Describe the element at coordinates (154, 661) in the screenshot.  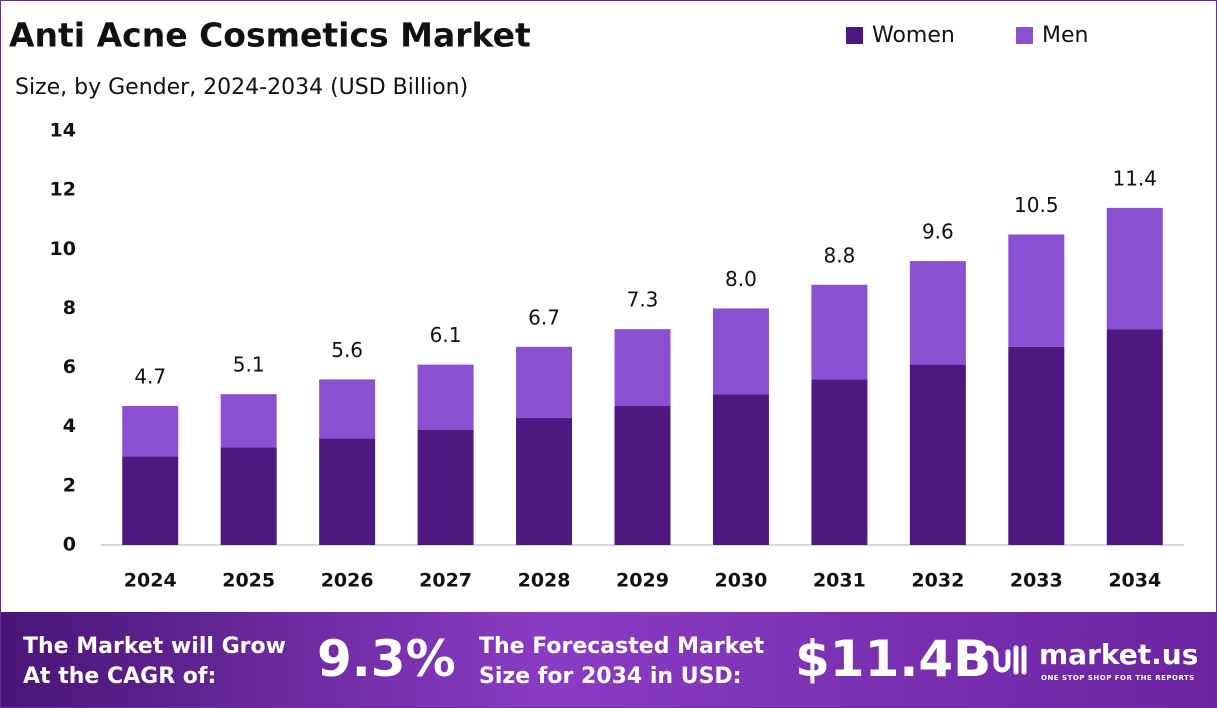
I see `cagr-text: The Market will Grow At the CAGR of:` at that location.